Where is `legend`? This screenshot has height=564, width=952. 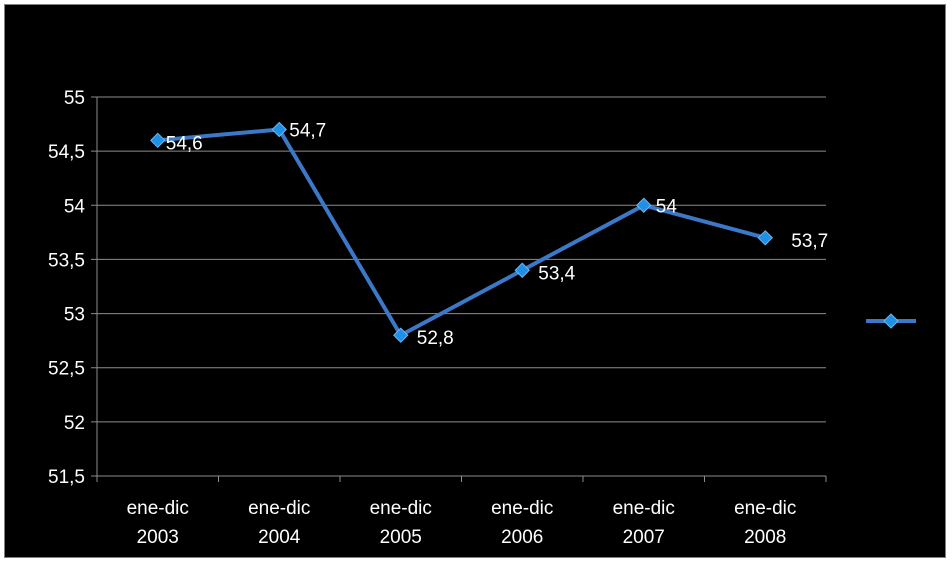 legend is located at coordinates (891, 321).